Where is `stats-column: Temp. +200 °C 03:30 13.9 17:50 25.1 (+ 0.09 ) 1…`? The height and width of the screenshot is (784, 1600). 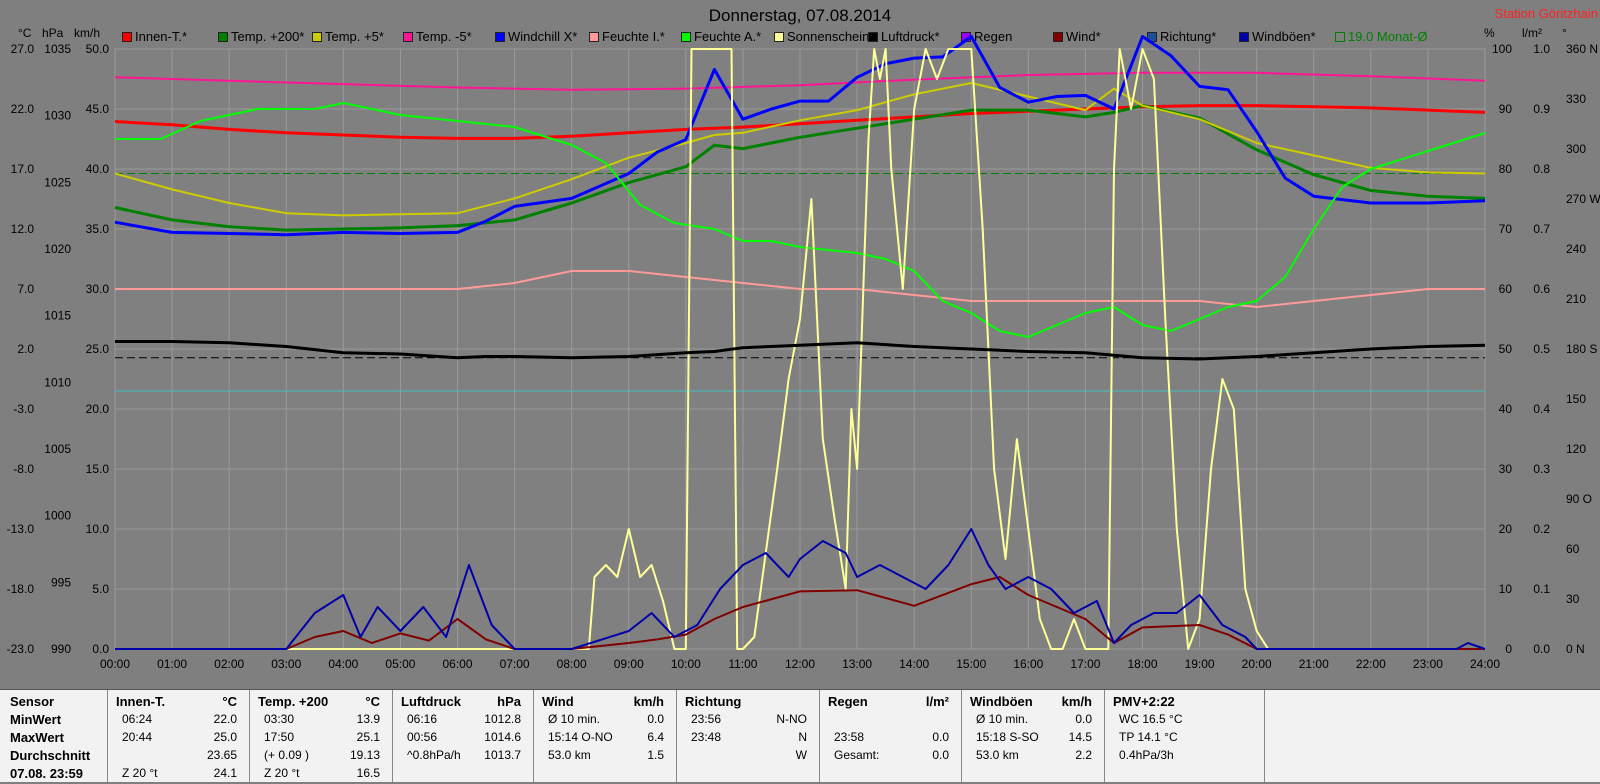
stats-column: Temp. +200 °C 03:30 13.9 17:50 25.1 (+ 0.09 ) 1… is located at coordinates (321, 736).